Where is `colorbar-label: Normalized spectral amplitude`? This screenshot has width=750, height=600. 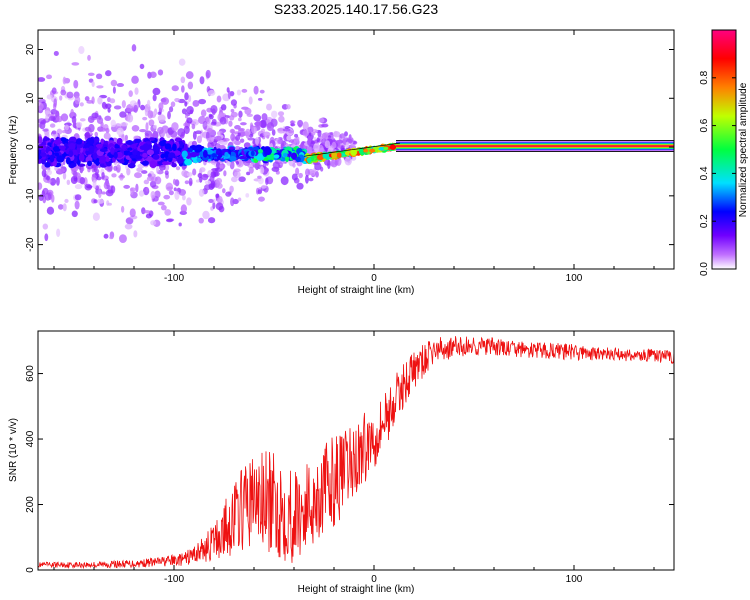 colorbar-label: Normalized spectral amplitude is located at coordinates (743, 149).